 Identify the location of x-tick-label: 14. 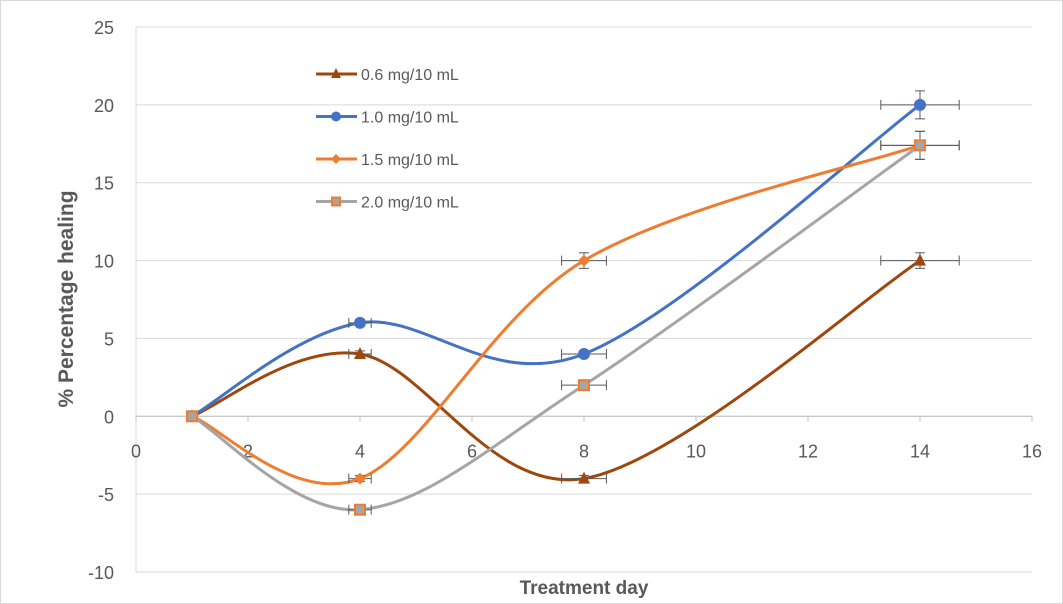
(920, 451).